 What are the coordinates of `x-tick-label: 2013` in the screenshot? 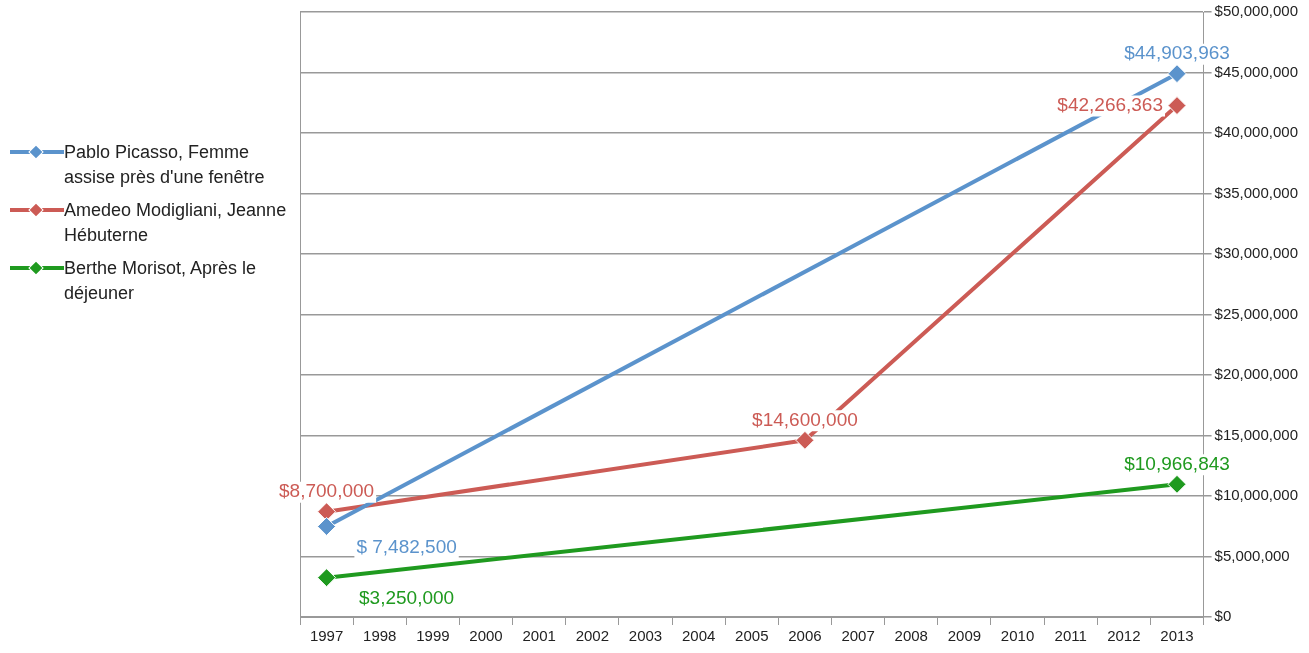 It's located at (1177, 636).